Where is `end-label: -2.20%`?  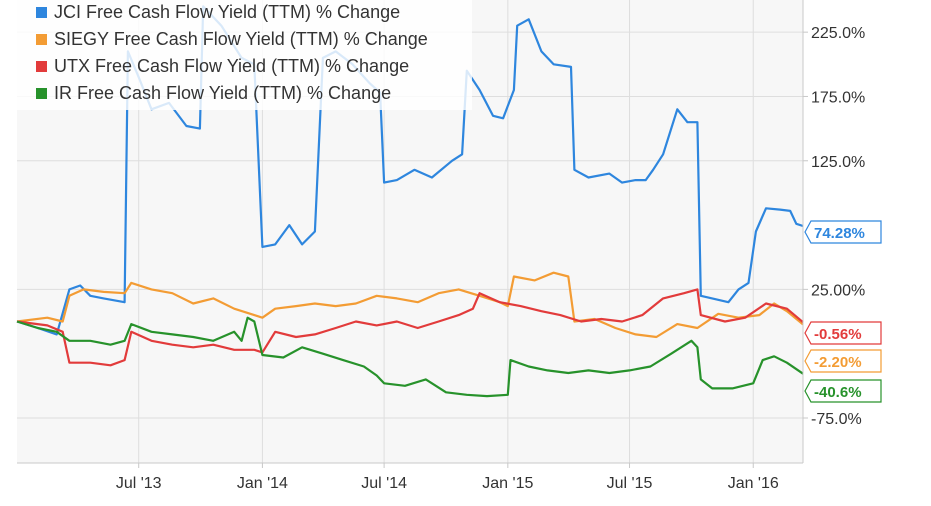 end-label: -2.20% is located at coordinates (843, 361).